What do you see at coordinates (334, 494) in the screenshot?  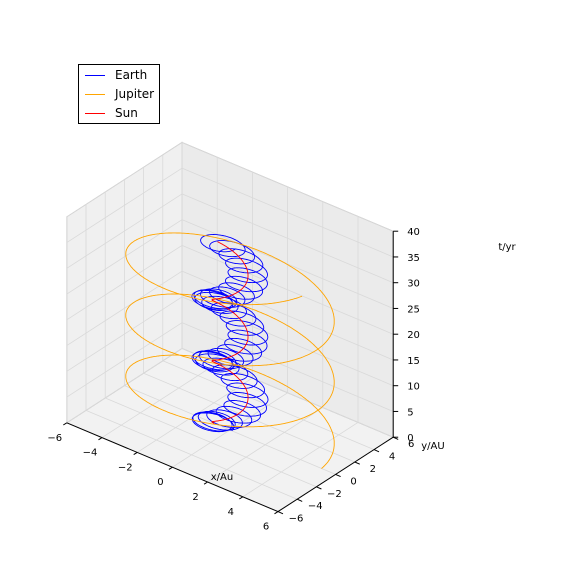 I see `y-tick-label: −2` at bounding box center [334, 494].